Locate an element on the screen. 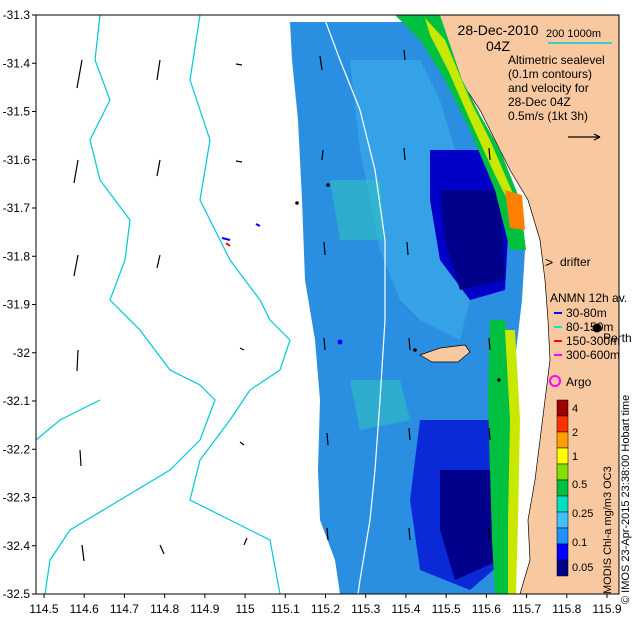 Image resolution: width=640 pixels, height=630 pixels. y-tick-label: -32.2 is located at coordinates (17, 449).